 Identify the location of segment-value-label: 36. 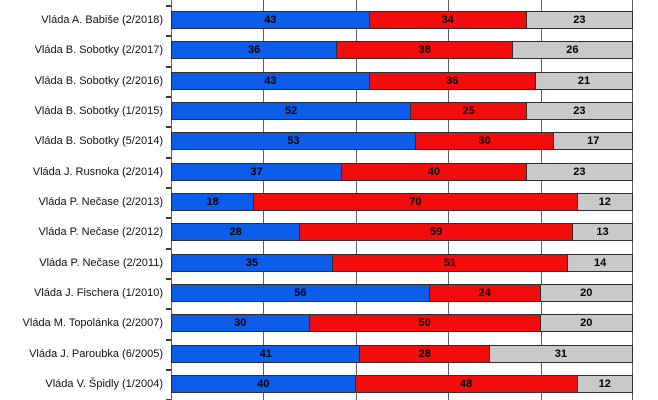
(254, 49).